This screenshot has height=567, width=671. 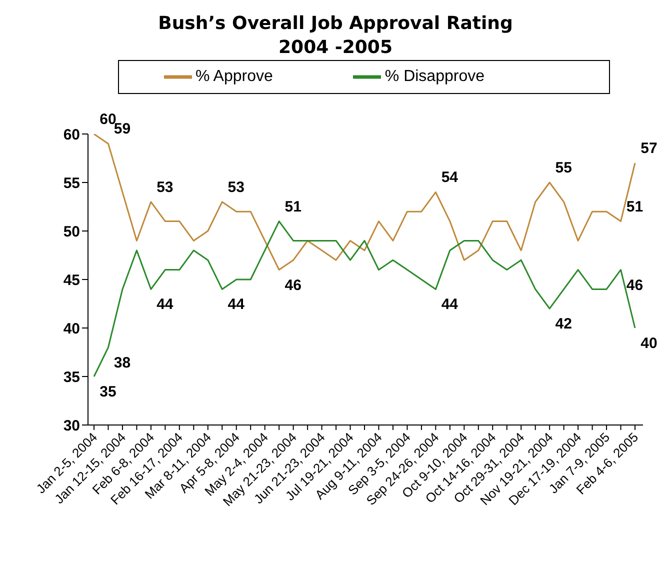 What do you see at coordinates (335, 24) in the screenshot?
I see `chart-title: Bush’s Overall Job Approval Rating` at bounding box center [335, 24].